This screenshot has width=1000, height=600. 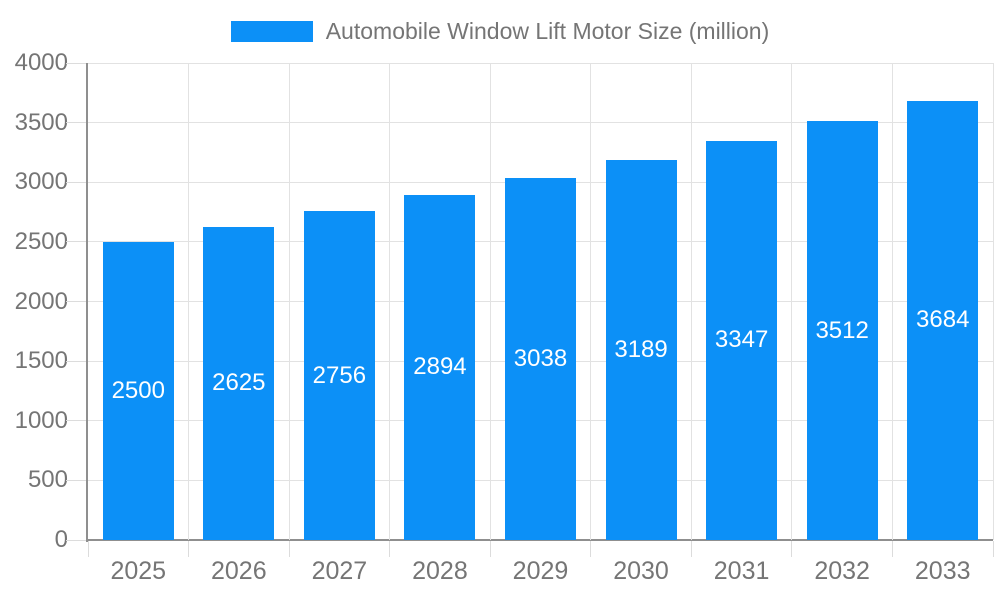 What do you see at coordinates (539, 540) in the screenshot?
I see `x-axis-line` at bounding box center [539, 540].